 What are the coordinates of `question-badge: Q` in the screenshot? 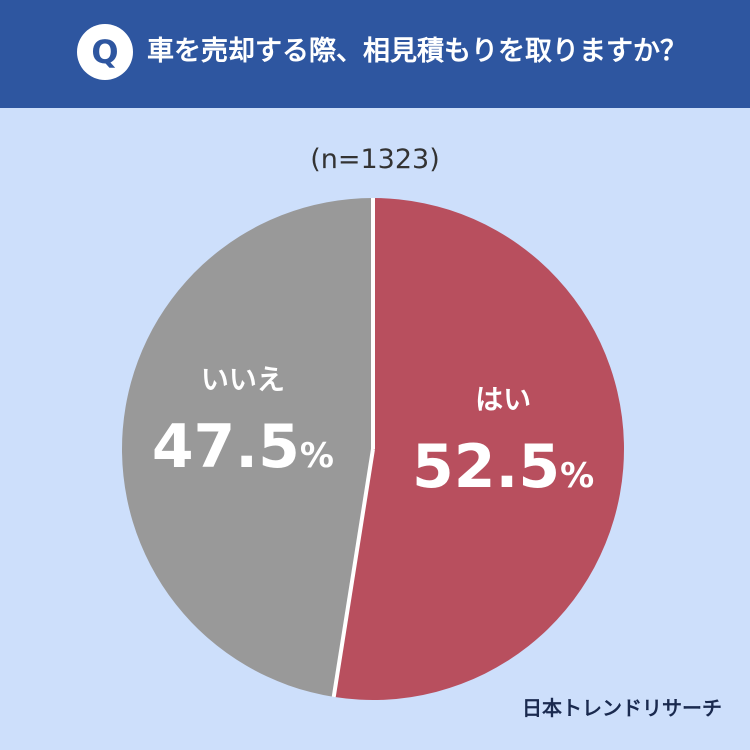 It's located at (105, 52).